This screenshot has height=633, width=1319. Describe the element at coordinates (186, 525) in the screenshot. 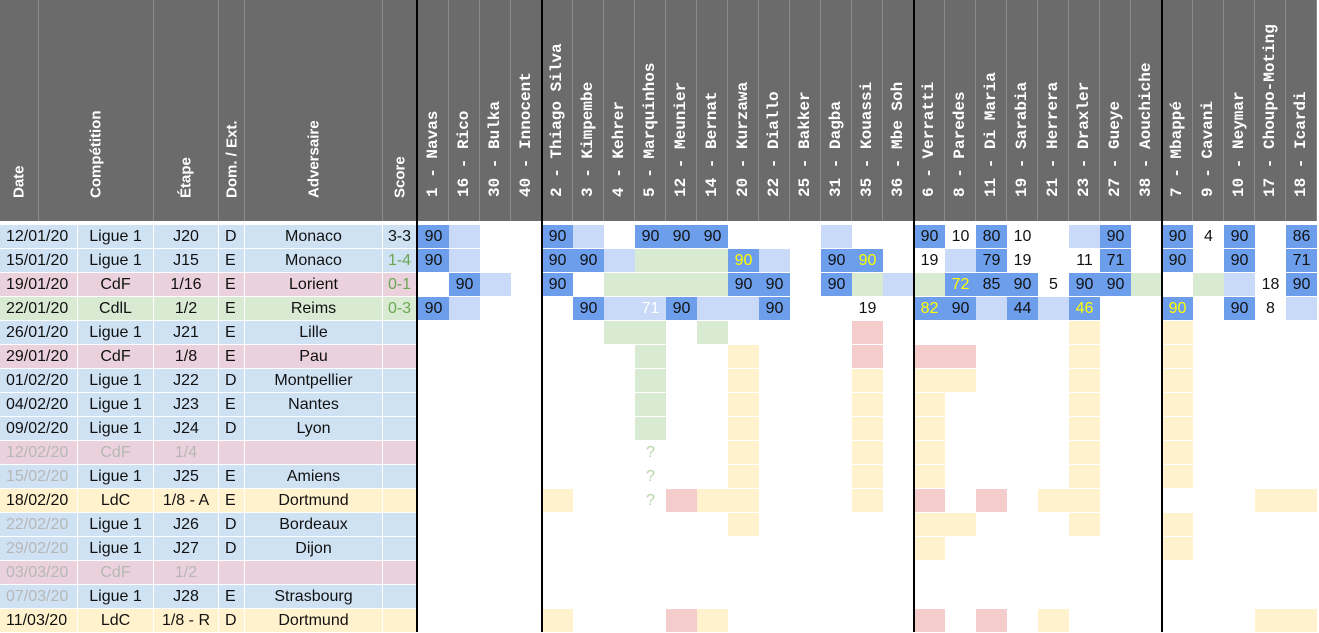

I see `match-stage: J26` at that location.